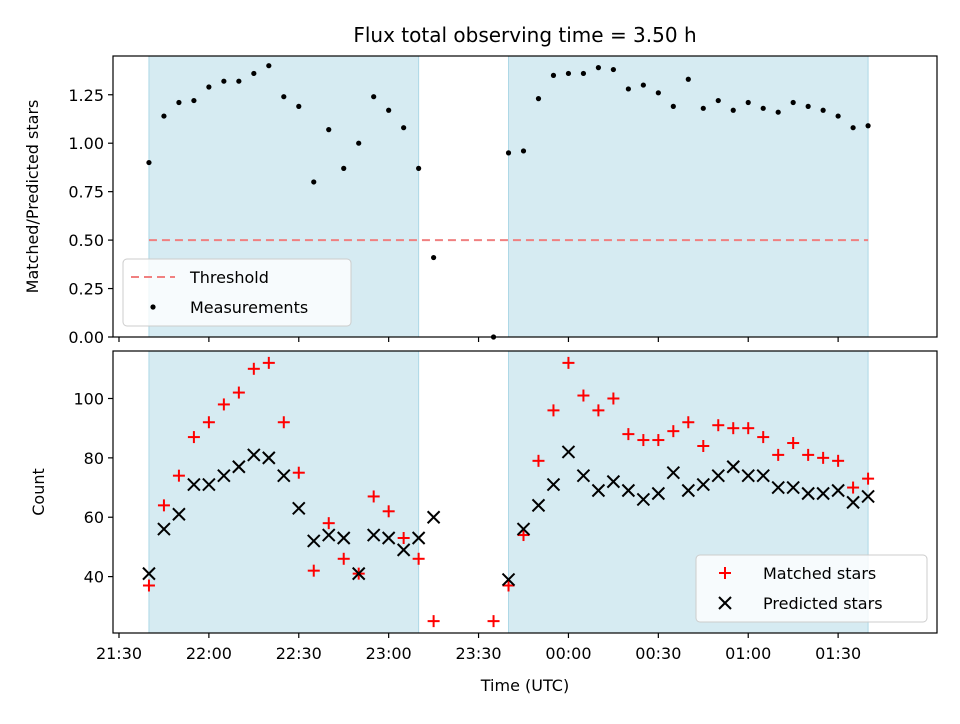 The width and height of the screenshot is (960, 724). Describe the element at coordinates (32, 197) in the screenshot. I see `top-y-axis-label: Matched/Predicted stars` at that location.